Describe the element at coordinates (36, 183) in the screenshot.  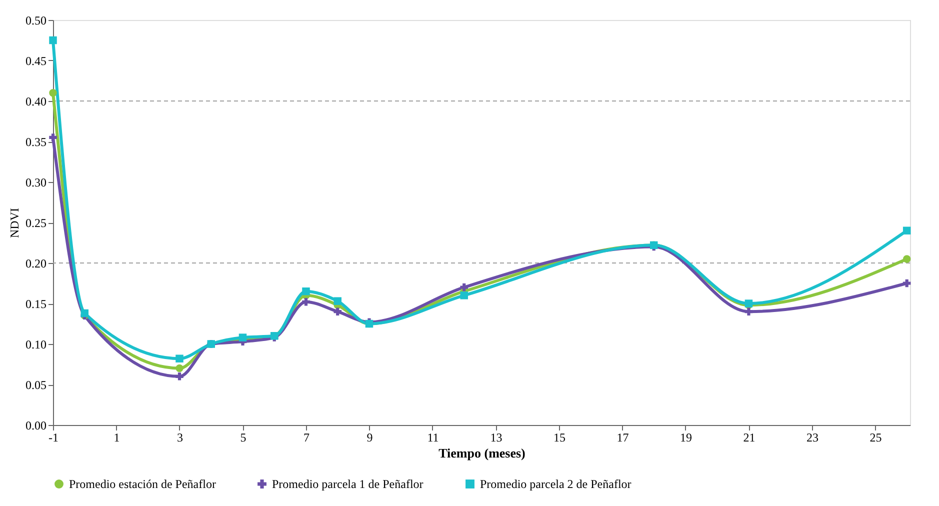
I see `y-tick-label: 0.30` at that location.